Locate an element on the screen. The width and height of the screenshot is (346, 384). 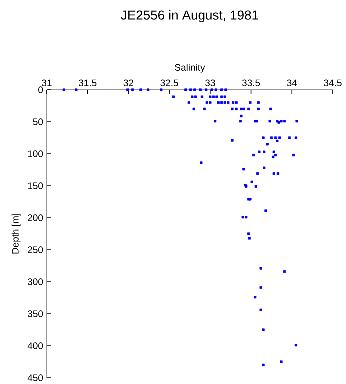
x-tick-label: 32 is located at coordinates (129, 83).